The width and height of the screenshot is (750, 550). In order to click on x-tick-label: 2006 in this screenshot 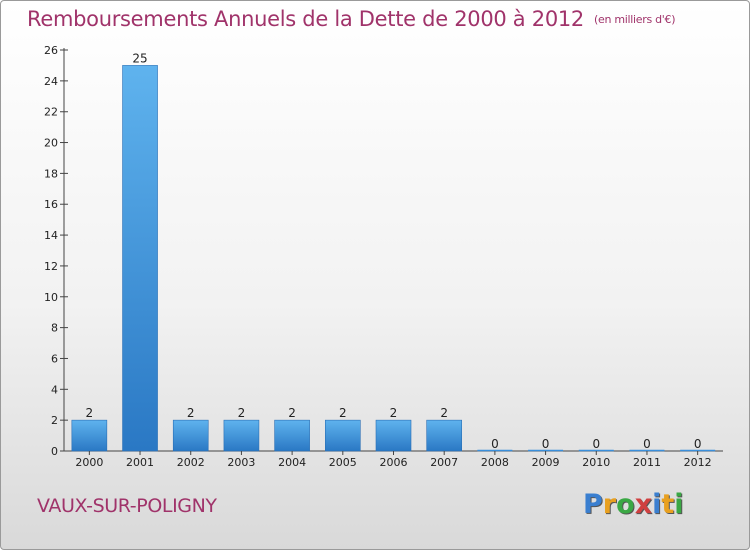, I will do `click(394, 462)`.